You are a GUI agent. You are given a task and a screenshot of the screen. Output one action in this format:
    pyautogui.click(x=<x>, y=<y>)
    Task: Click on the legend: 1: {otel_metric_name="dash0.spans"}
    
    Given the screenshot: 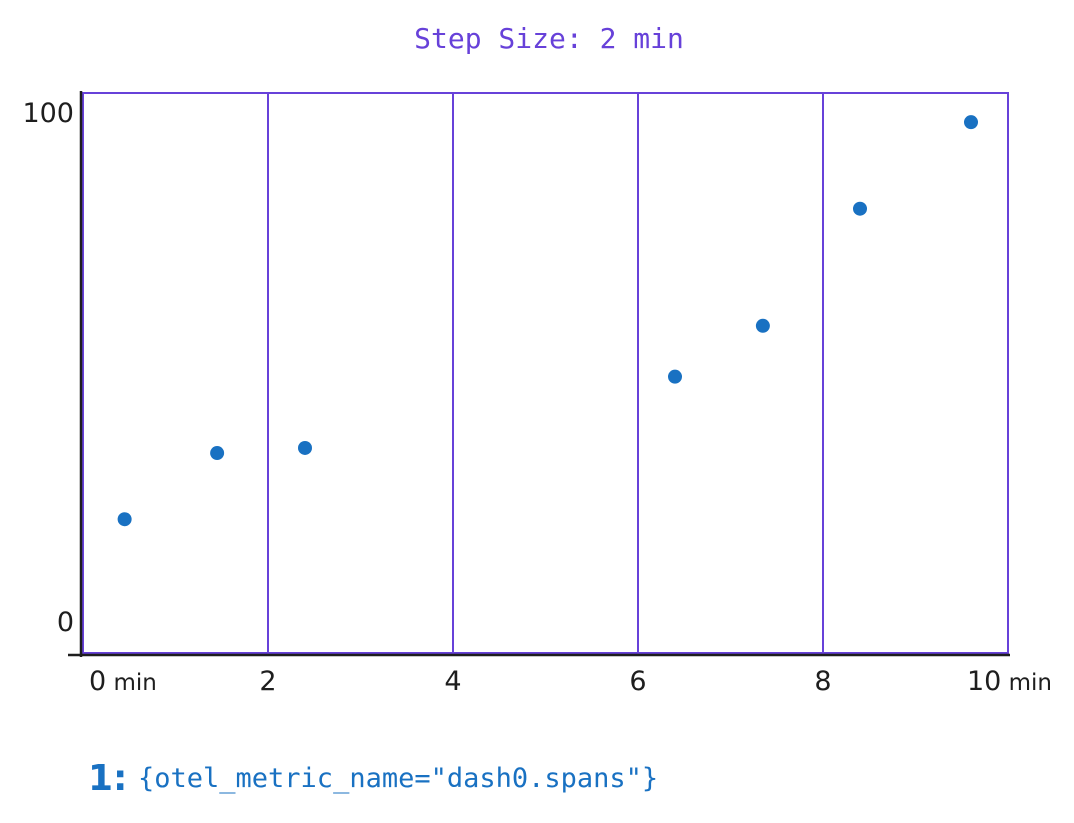 What is the action you would take?
    pyautogui.click(x=373, y=778)
    